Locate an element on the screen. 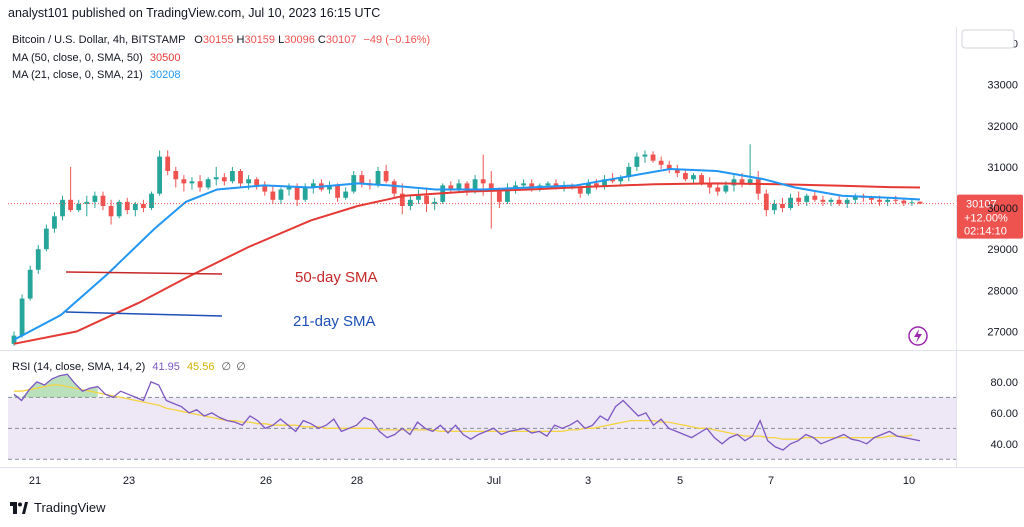  rsi-extra-1: ∅ is located at coordinates (226, 367).